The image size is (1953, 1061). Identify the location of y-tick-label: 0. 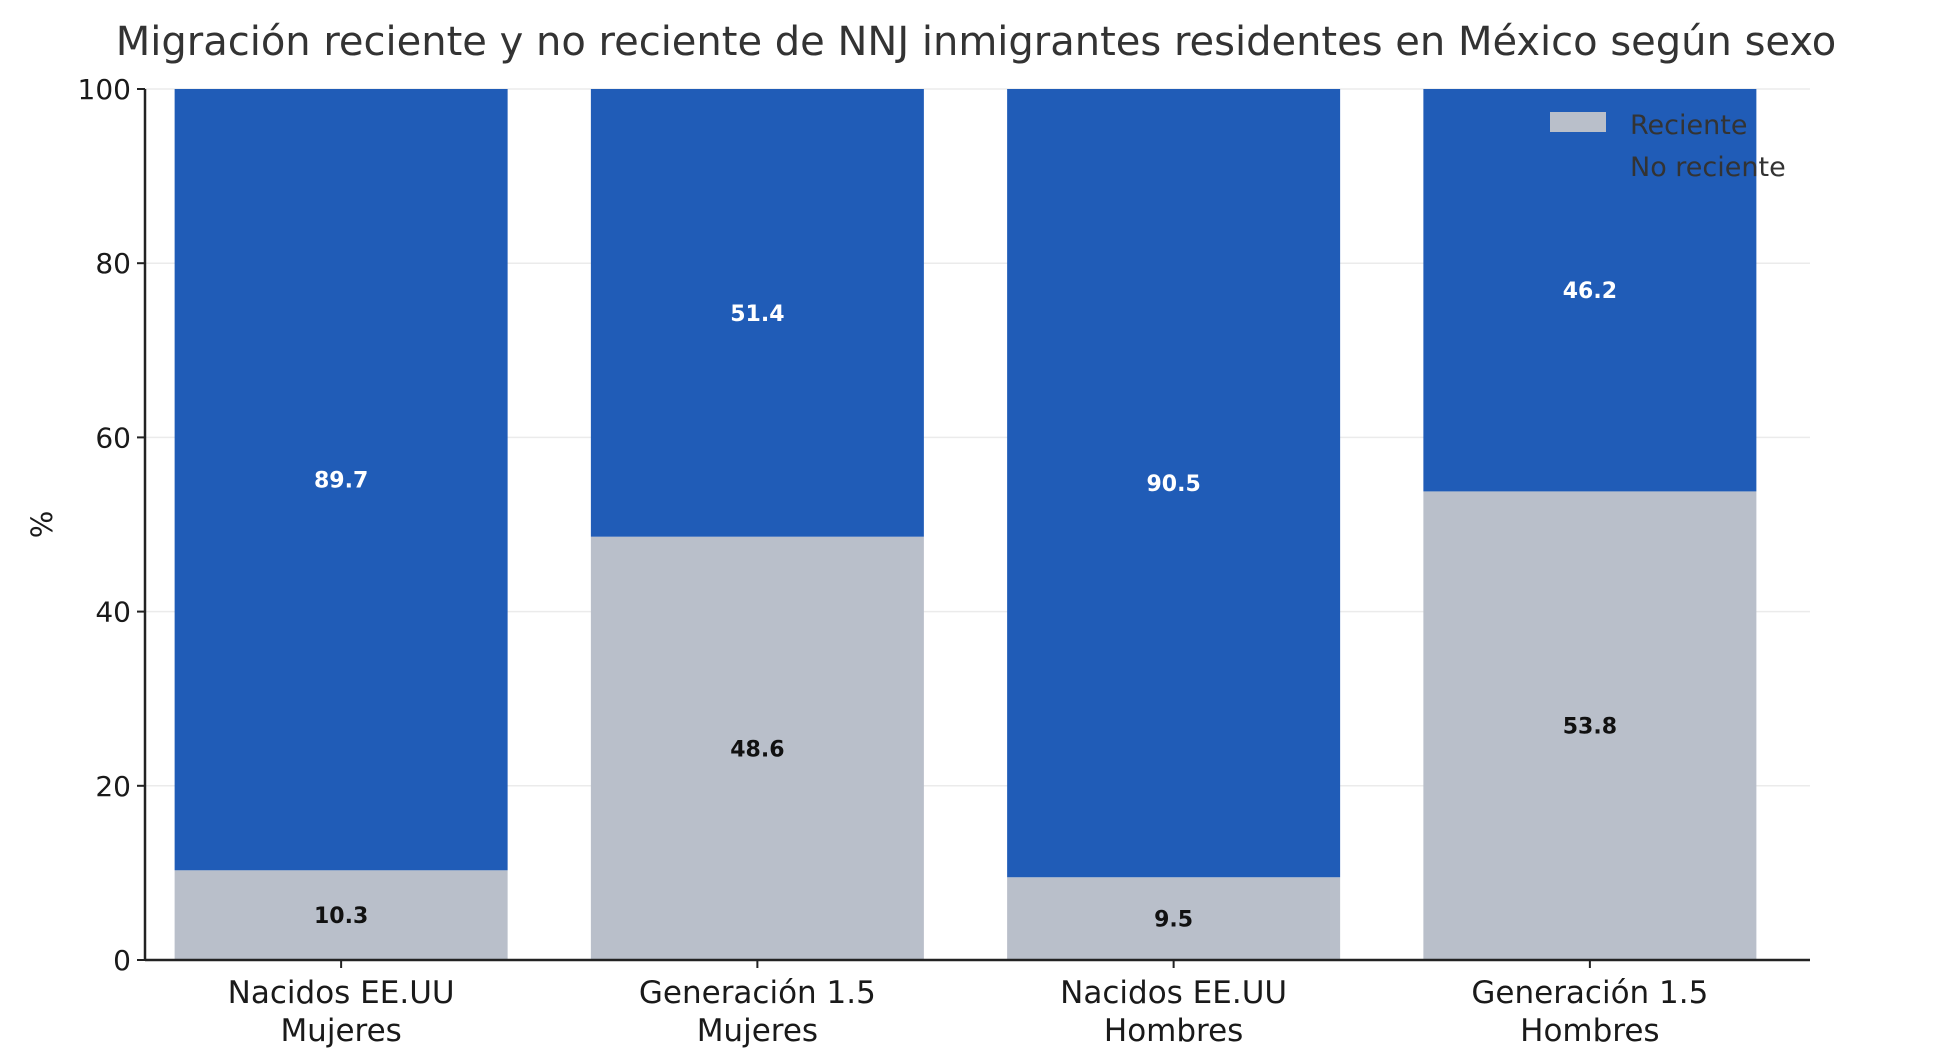
(122, 960).